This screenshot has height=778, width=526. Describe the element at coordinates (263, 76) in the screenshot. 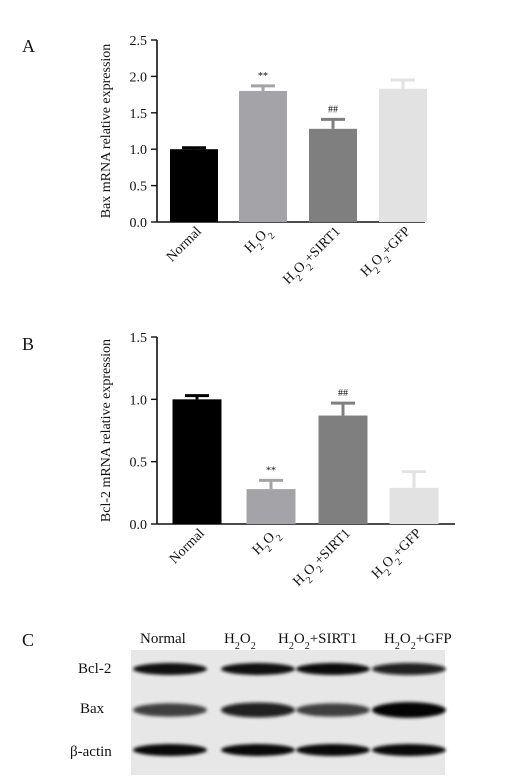

I see `chart-a-significance-label: **` at that location.